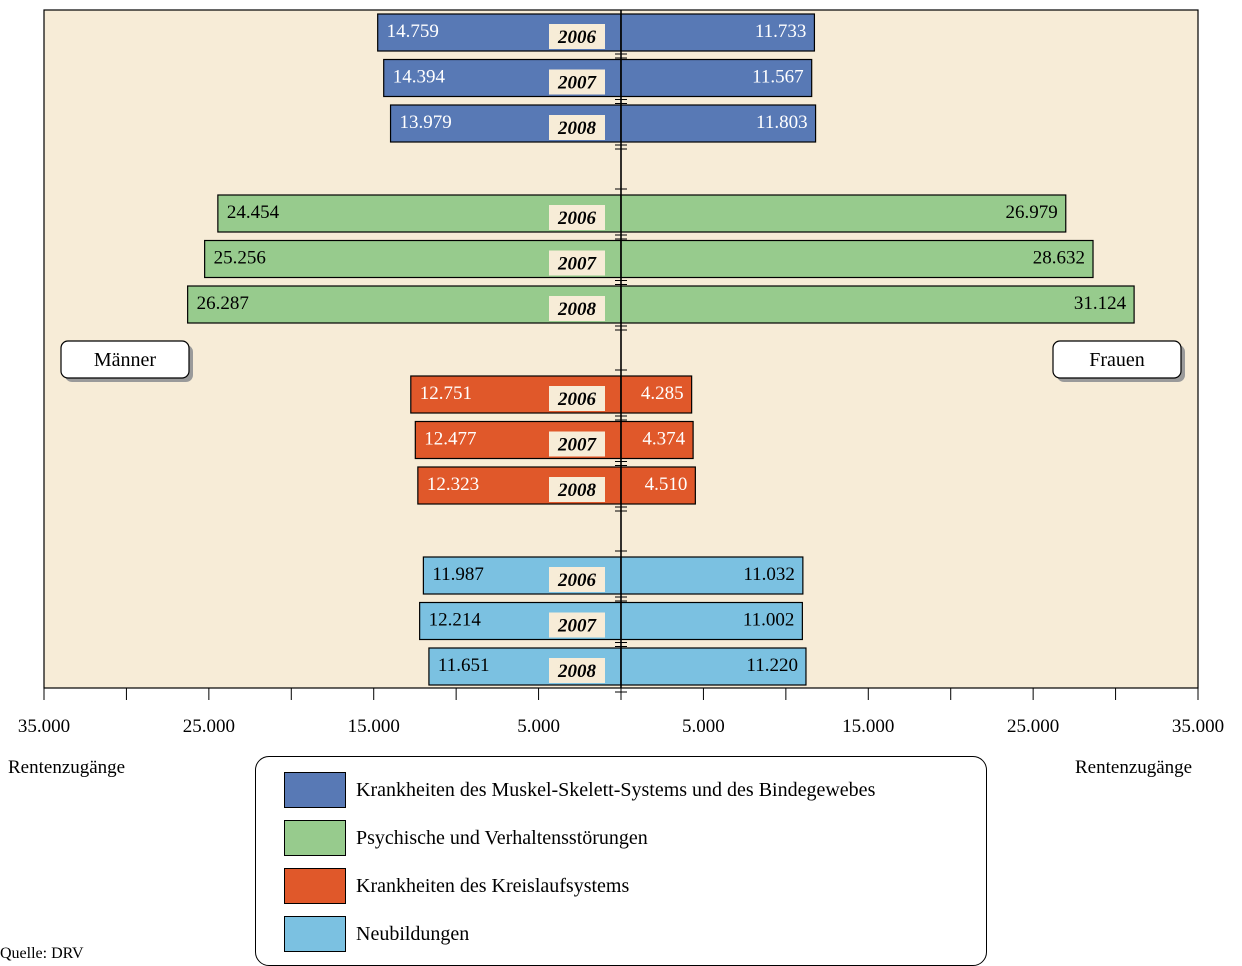 Image resolution: width=1242 pixels, height=966 pixels. Describe the element at coordinates (502, 837) in the screenshot. I see `legend-label: Psychische und Verhaltensstörungen` at that location.